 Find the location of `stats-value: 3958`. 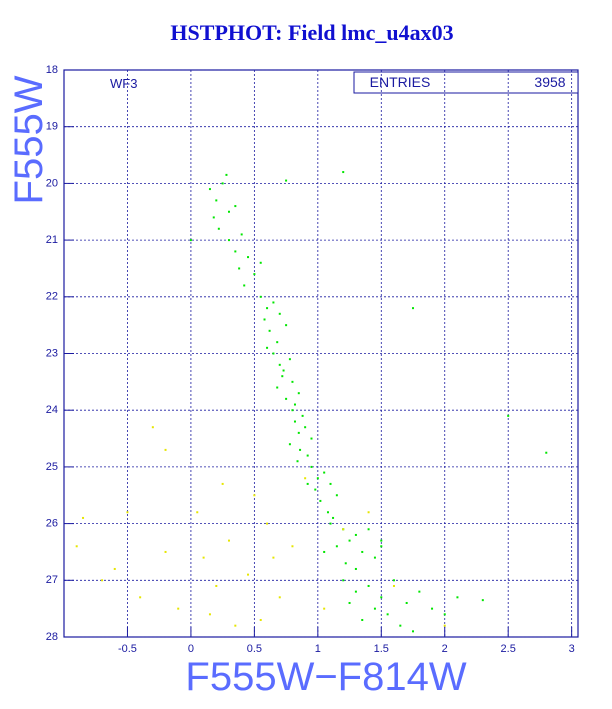

stats-value: 3958 is located at coordinates (549, 82).